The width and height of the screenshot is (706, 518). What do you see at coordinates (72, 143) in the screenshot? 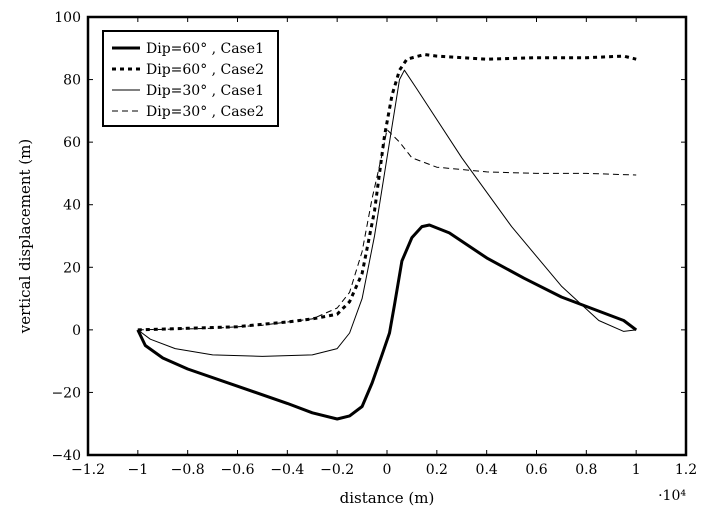
I see `y-tick-label: 60` at bounding box center [72, 143].